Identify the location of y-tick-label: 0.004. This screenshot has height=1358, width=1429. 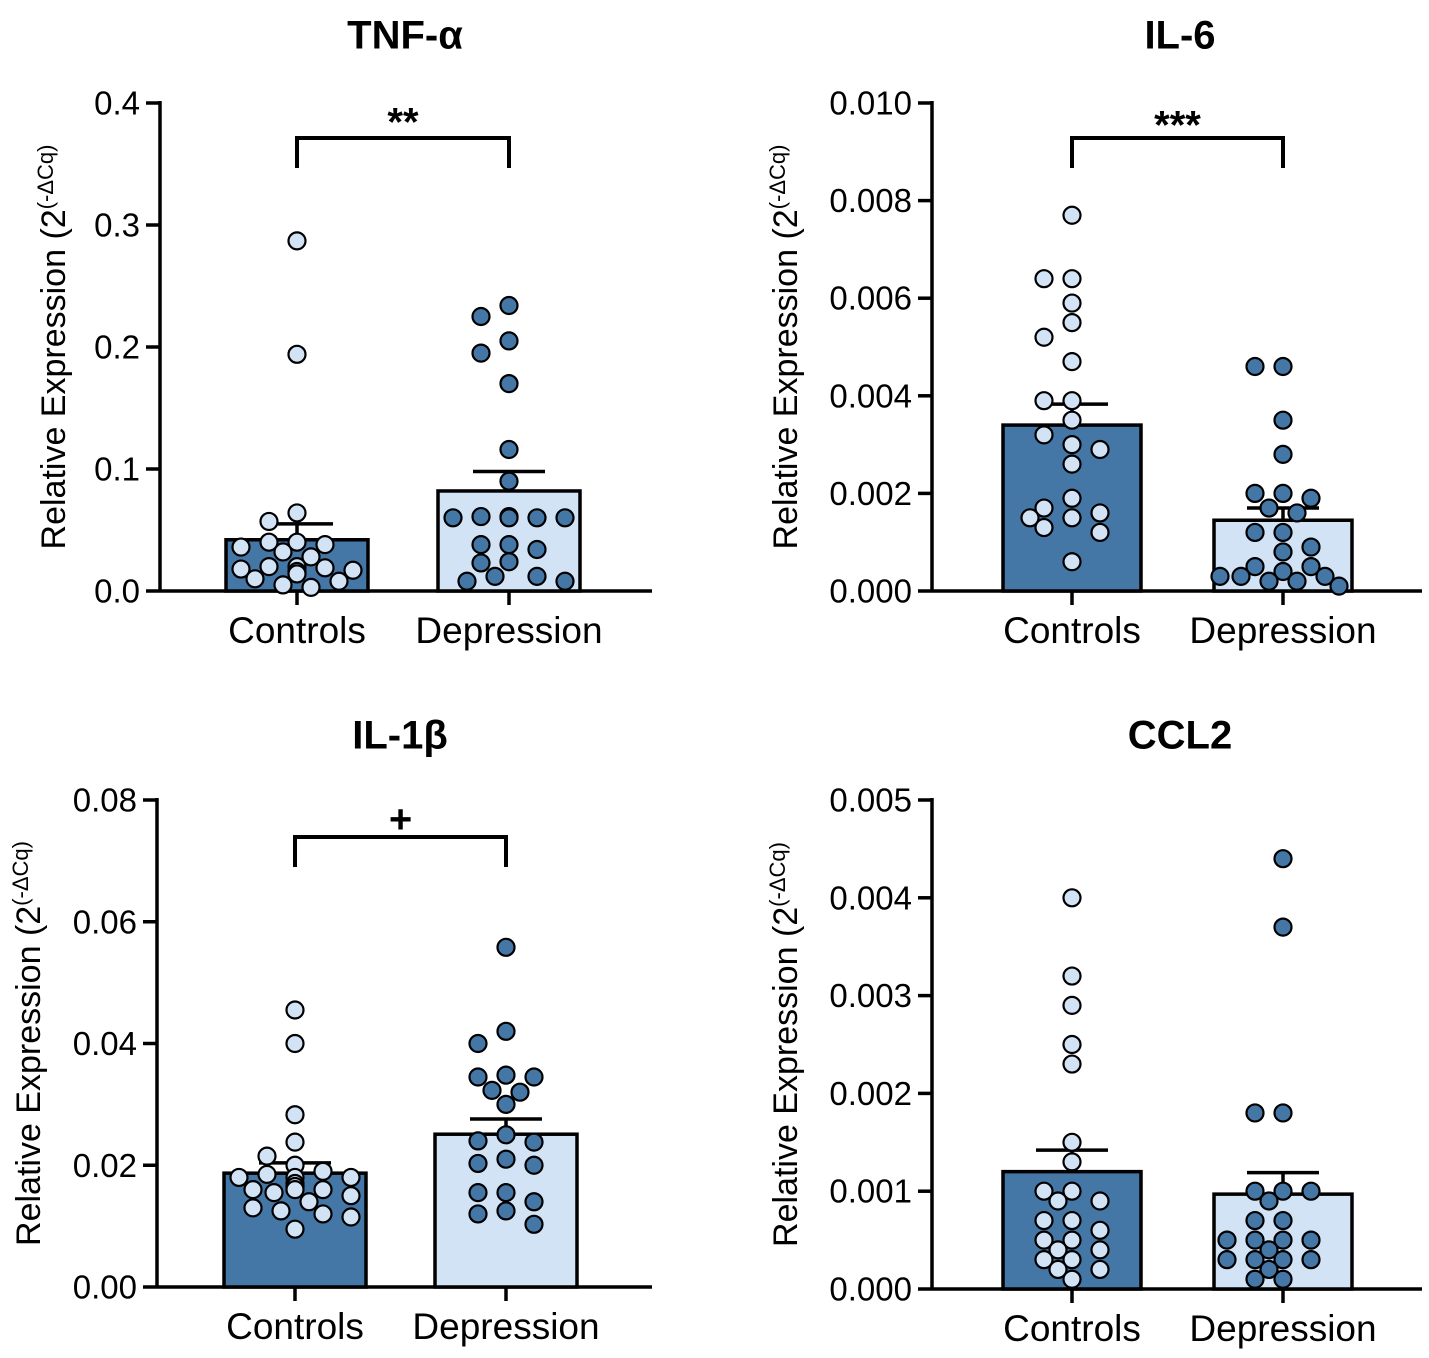
(870, 897).